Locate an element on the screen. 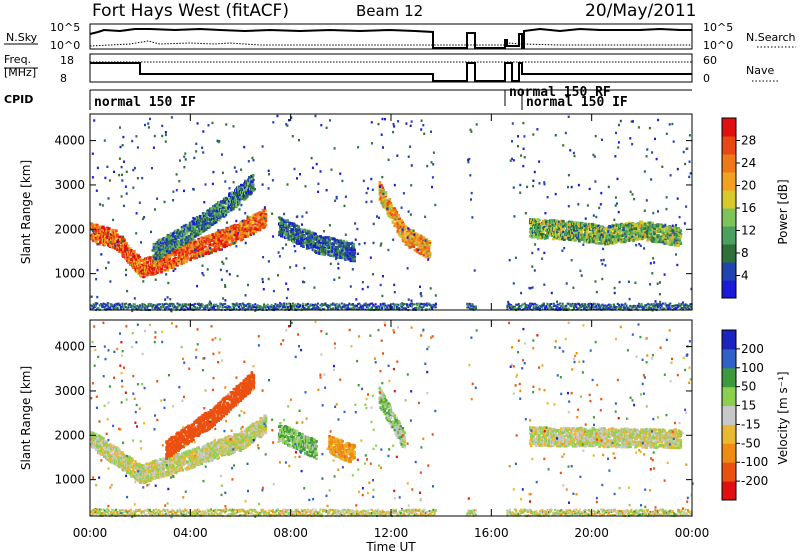 The height and width of the screenshot is (554, 800). freq-panel: Freq. [MHz] 18 8 60 0 Nave is located at coordinates (391, 69).